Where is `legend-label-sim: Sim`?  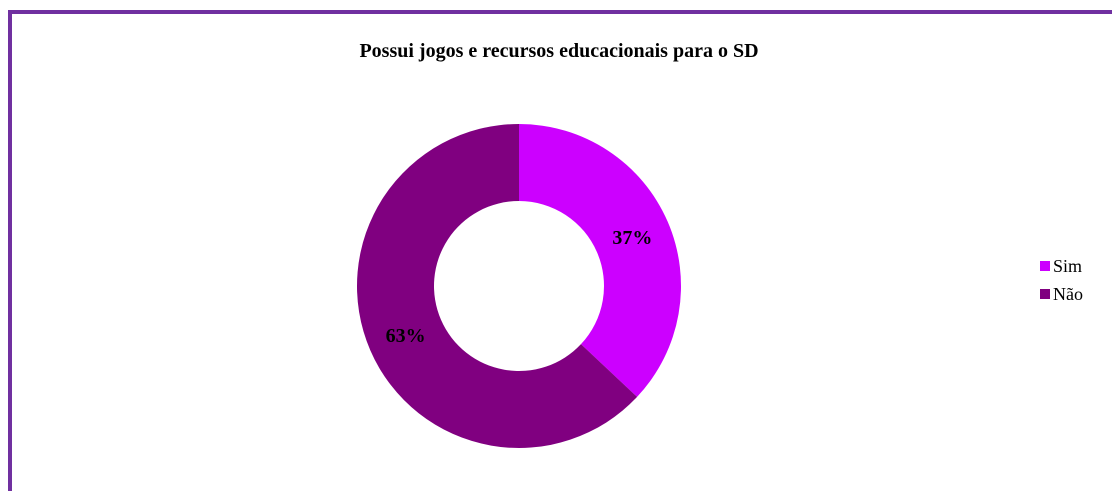 legend-label-sim: Sim is located at coordinates (1068, 265).